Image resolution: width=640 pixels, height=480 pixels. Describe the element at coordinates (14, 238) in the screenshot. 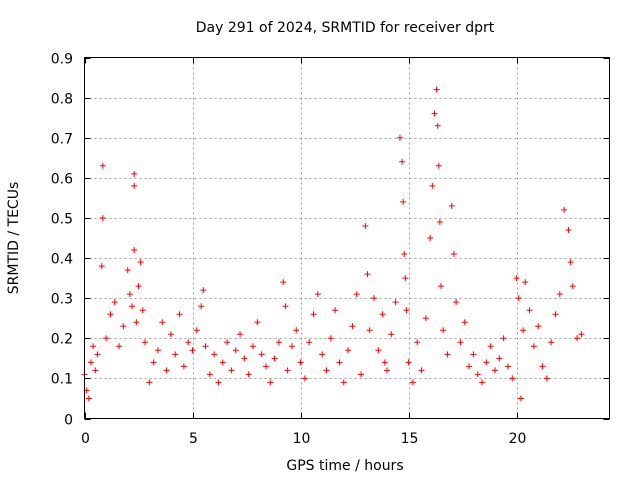

I see `y-axis-label: SRMTID / TECUs` at that location.